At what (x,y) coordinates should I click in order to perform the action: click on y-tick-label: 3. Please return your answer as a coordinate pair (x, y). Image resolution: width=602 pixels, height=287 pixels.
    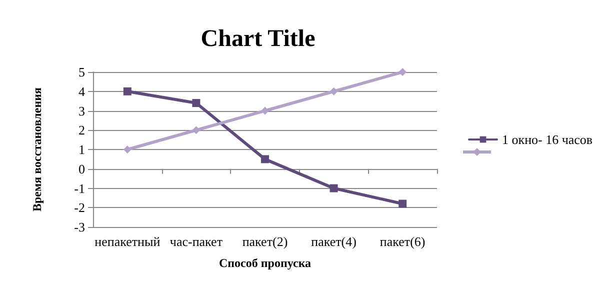
    Looking at the image, I should click on (81, 110).